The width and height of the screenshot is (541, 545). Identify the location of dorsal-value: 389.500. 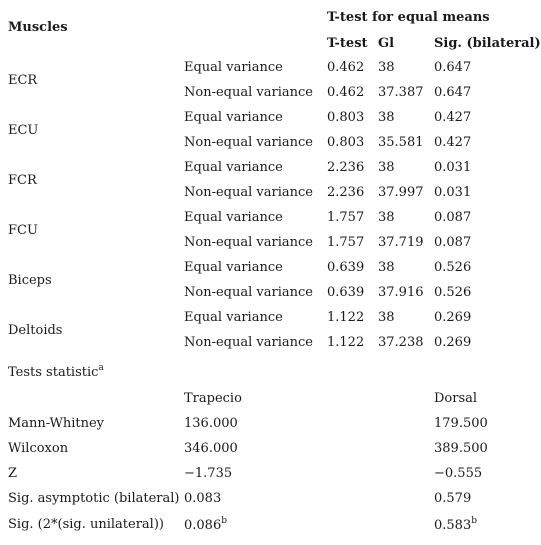
(461, 448).